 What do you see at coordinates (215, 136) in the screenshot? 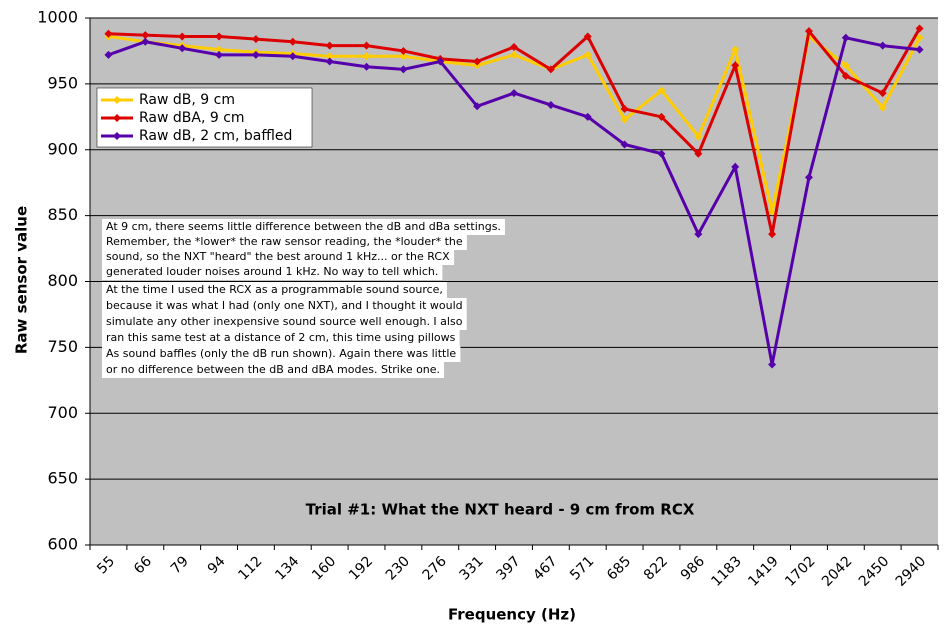
I see `legend-label: Raw dB, 2 cm, baffled` at bounding box center [215, 136].